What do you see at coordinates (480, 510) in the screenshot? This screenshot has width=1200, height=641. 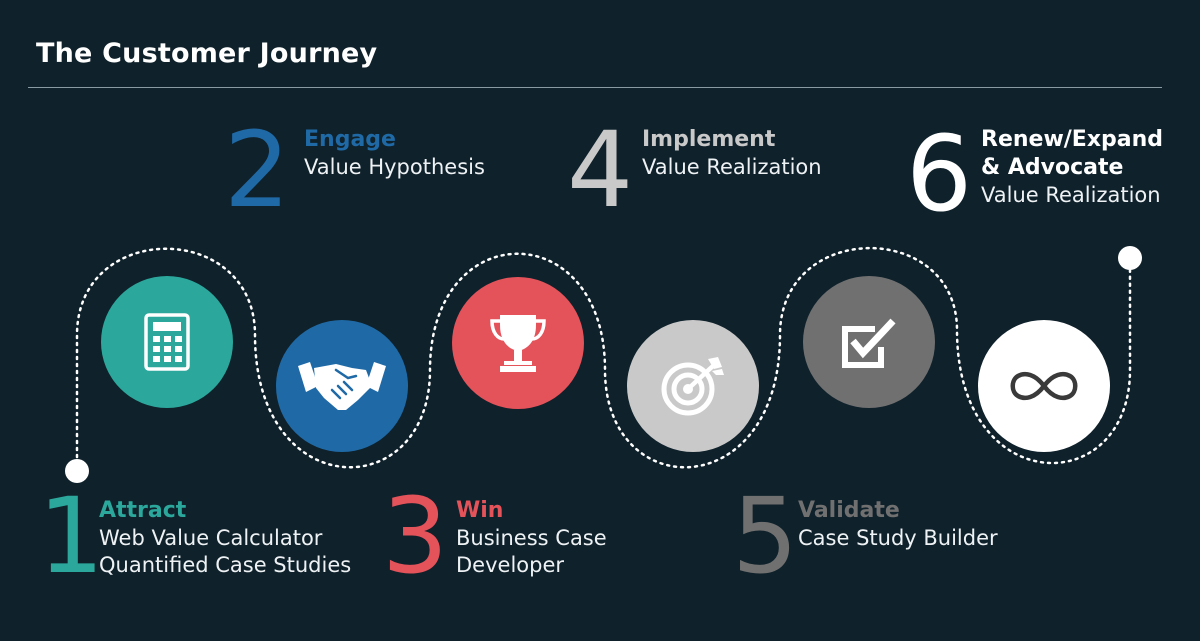 I see `stage-3-name: Win` at bounding box center [480, 510].